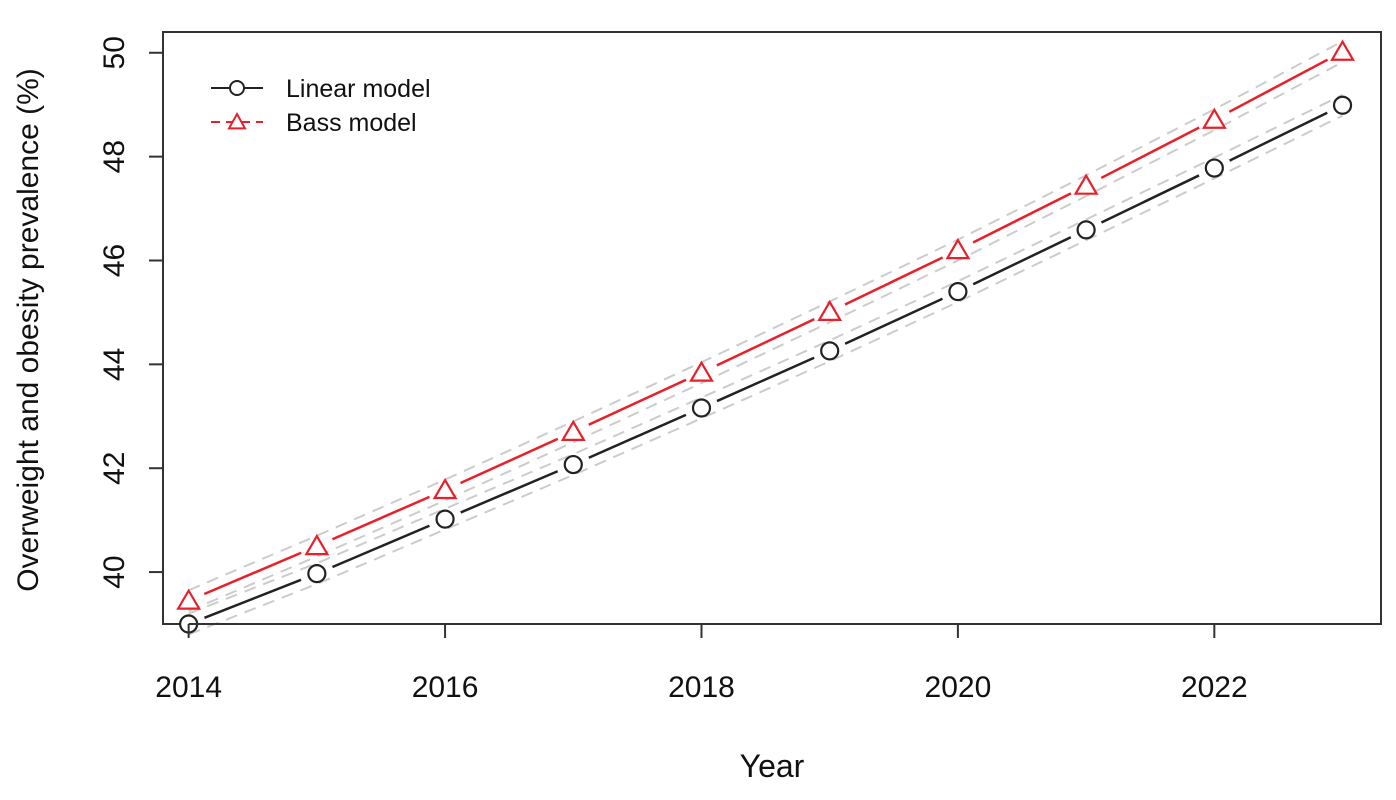 The height and width of the screenshot is (800, 1396). What do you see at coordinates (351, 123) in the screenshot?
I see `legend-label: Bass model` at bounding box center [351, 123].